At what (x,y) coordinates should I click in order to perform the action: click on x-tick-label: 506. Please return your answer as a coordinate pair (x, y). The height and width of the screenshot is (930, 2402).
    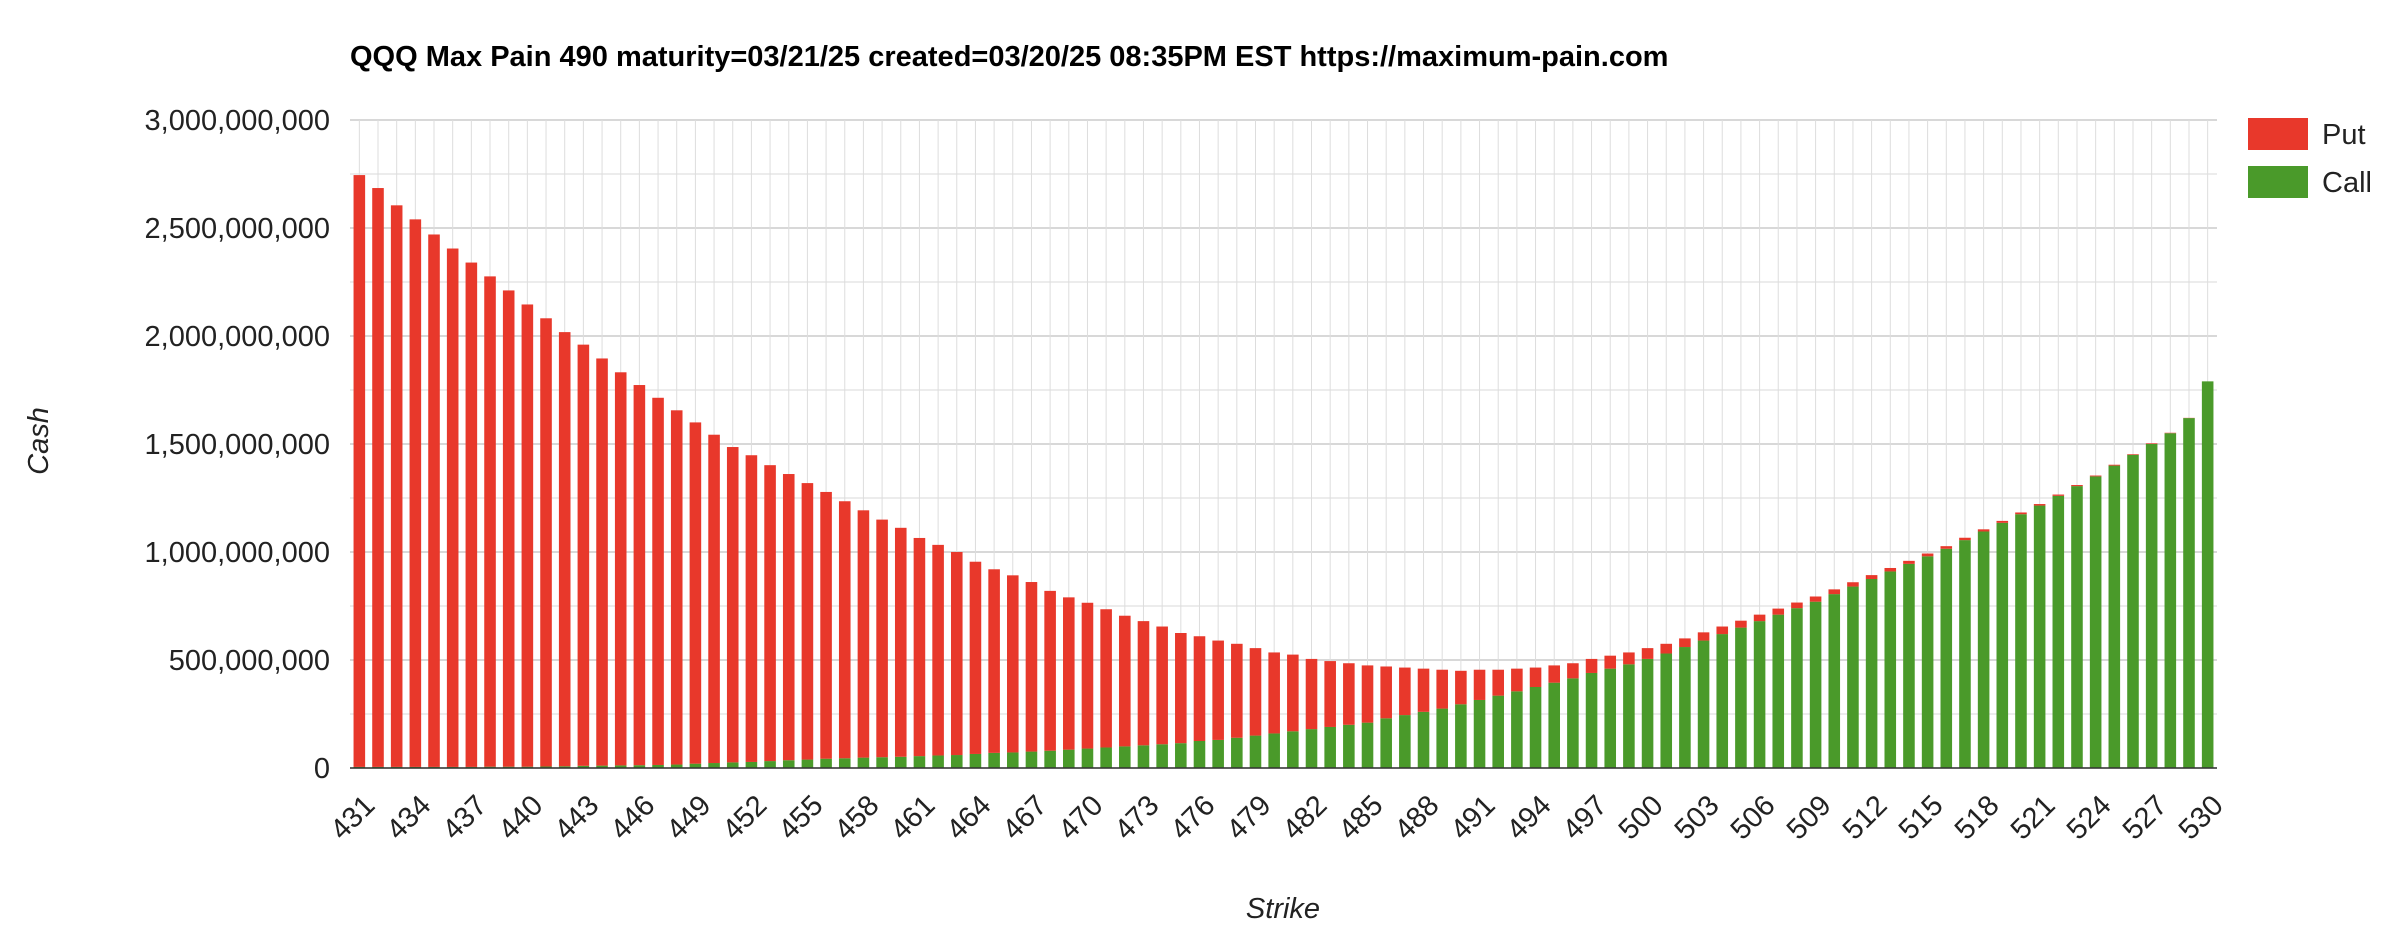
    Looking at the image, I should click on (1753, 817).